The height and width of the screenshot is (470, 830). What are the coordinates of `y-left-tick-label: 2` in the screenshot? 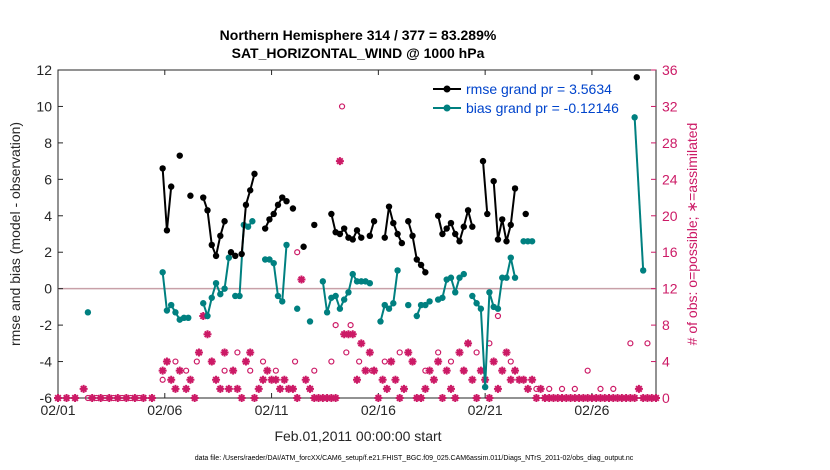 It's located at (48, 252).